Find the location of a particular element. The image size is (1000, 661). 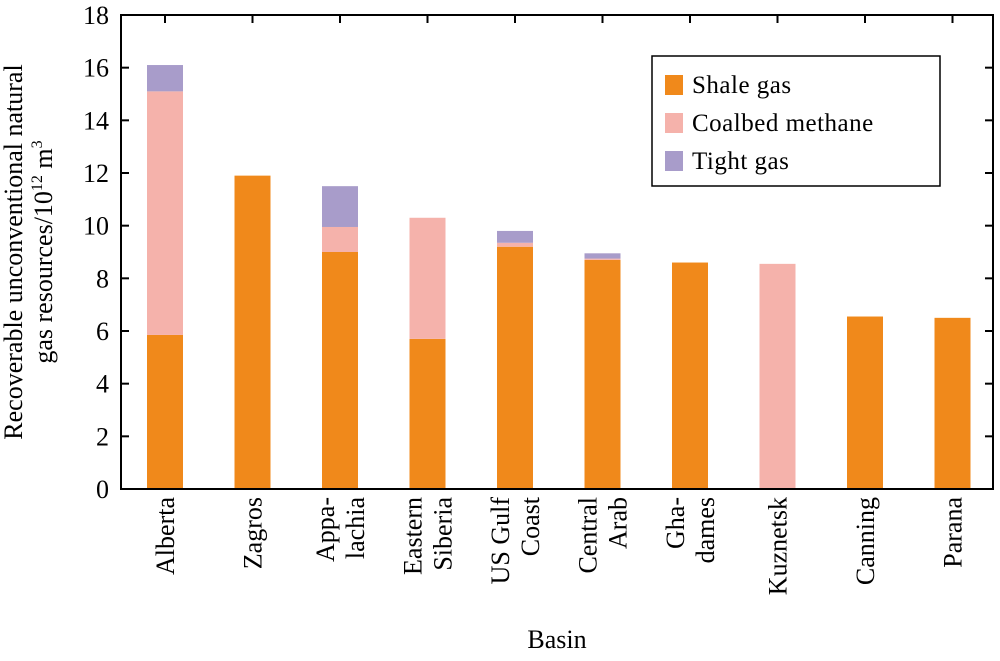

x-category-label-appa-lachia-line2: lachia is located at coordinates (355, 528).